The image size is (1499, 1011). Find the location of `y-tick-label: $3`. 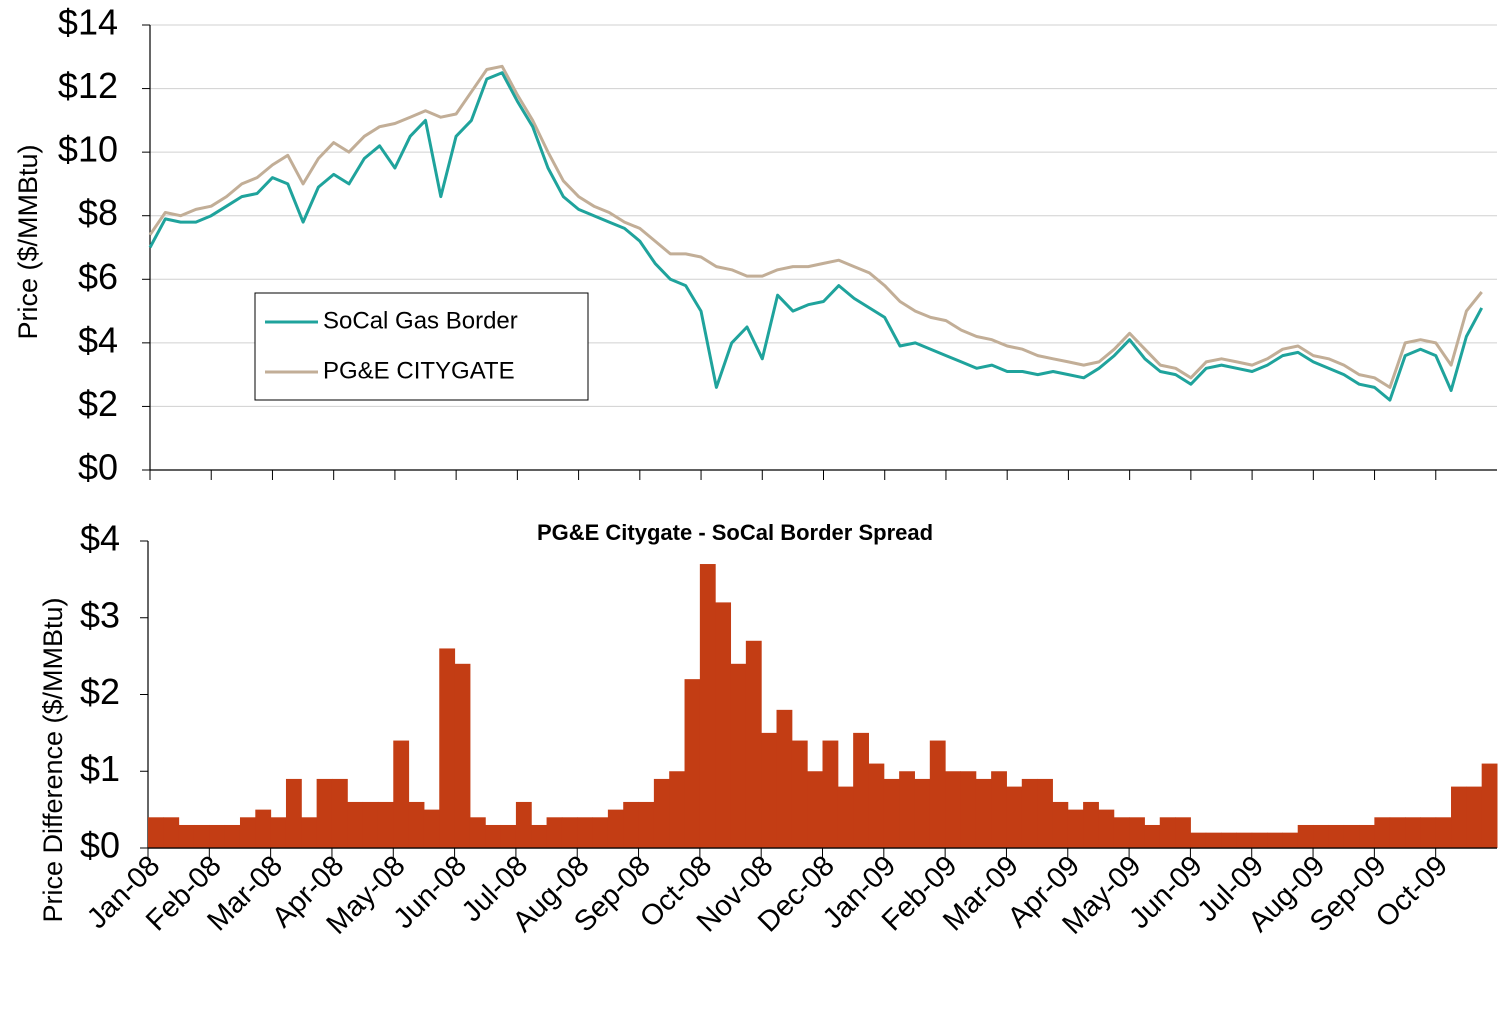

y-tick-label: $3 is located at coordinates (100, 614).